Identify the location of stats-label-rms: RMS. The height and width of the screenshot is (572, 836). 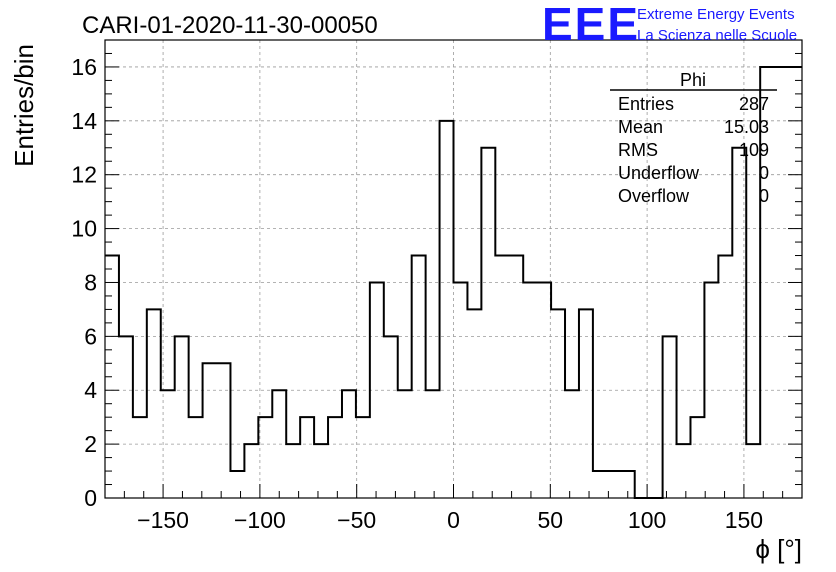
(638, 150).